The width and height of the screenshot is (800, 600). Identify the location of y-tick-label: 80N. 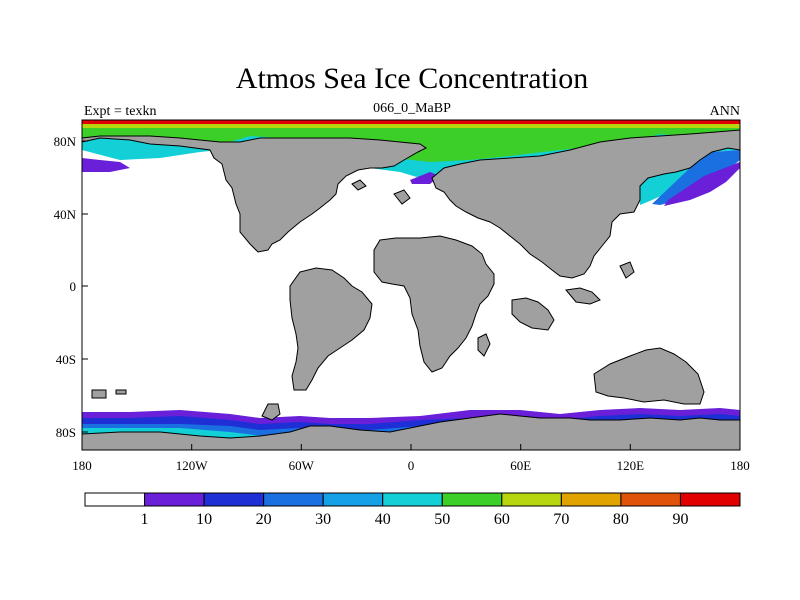
(65, 141).